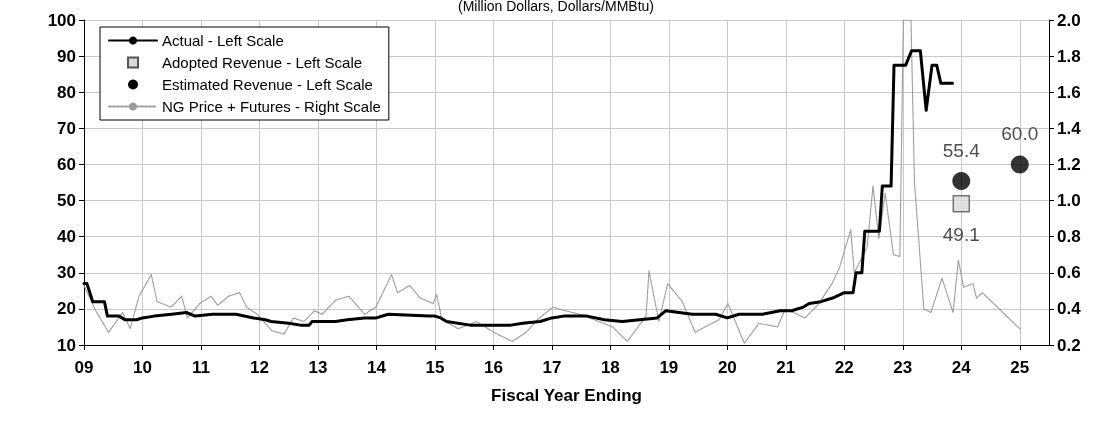 The height and width of the screenshot is (429, 1112). What do you see at coordinates (1069, 20) in the screenshot?
I see `y2-tick-label: 2.0` at bounding box center [1069, 20].